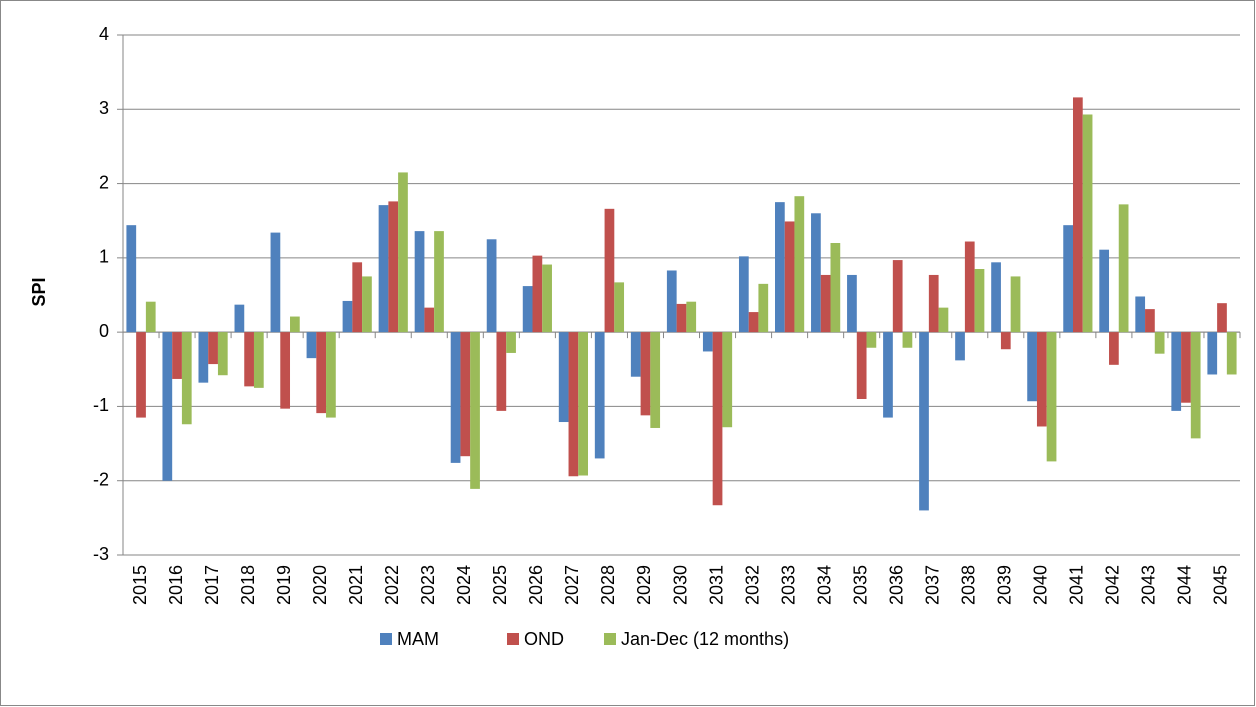  What do you see at coordinates (248, 585) in the screenshot?
I see `x-tick-label: 2018` at bounding box center [248, 585].